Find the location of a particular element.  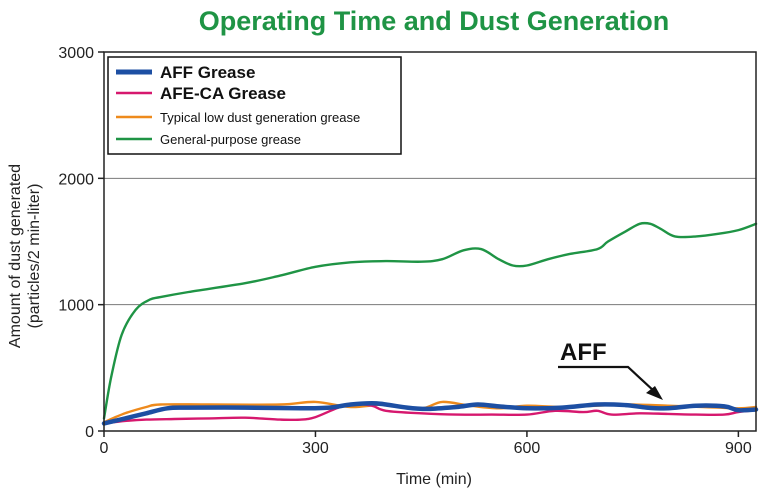

series-line-aff-grease is located at coordinates (430, 413).